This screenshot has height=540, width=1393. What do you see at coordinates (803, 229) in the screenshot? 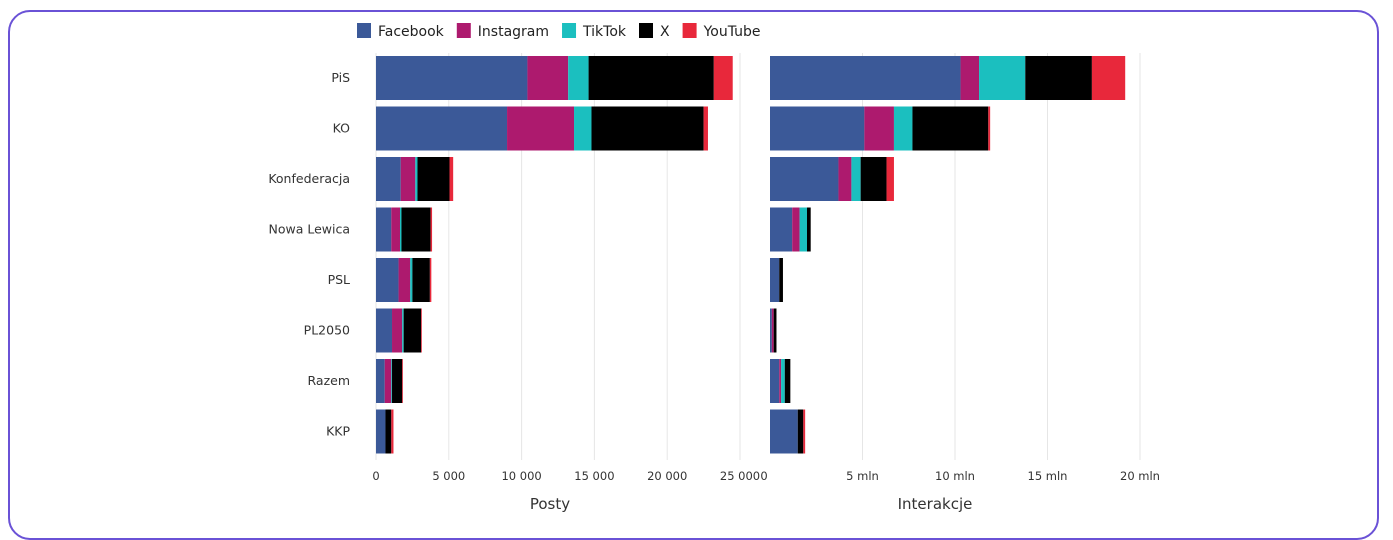
I see `bar-p2-nowa-lewica-tiktok` at bounding box center [803, 229].